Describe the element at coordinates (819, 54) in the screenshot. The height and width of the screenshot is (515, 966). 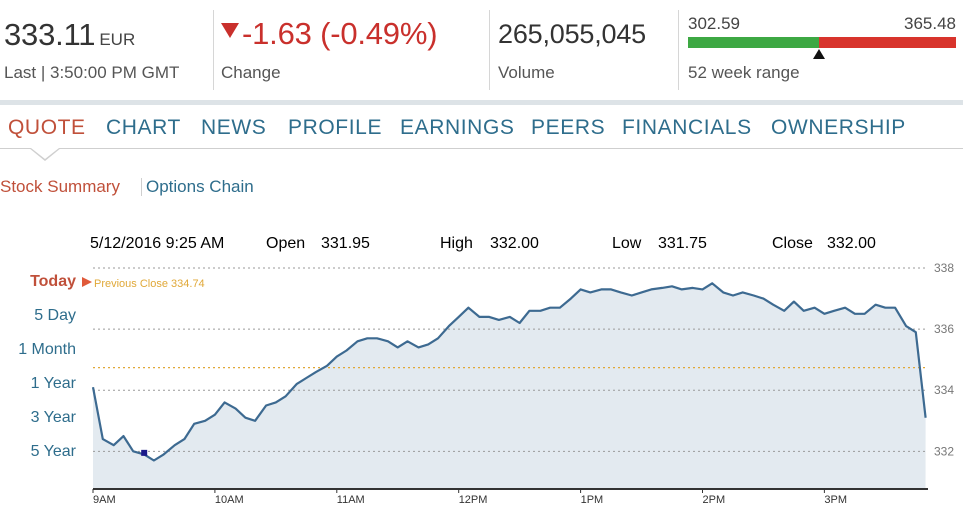
I see `range-marker-icon` at that location.